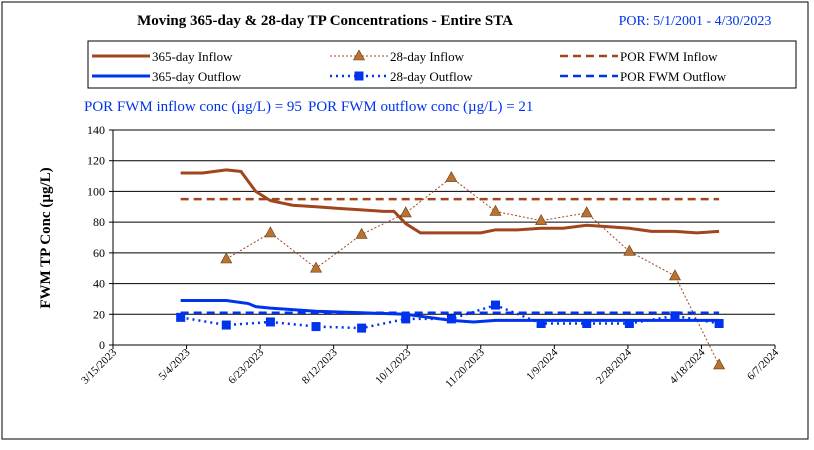 The width and height of the screenshot is (814, 450). What do you see at coordinates (192, 56) in the screenshot?
I see `legend-label: 365-day Inflow` at bounding box center [192, 56].